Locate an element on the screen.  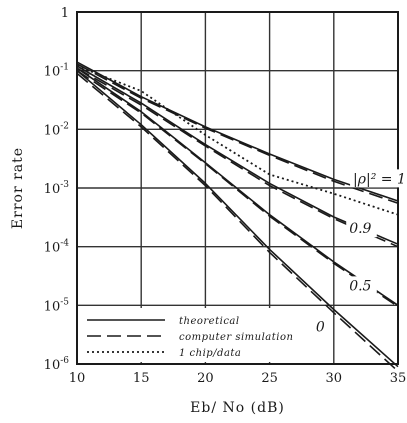
legend-label: computer simulation is located at coordinates (236, 337).